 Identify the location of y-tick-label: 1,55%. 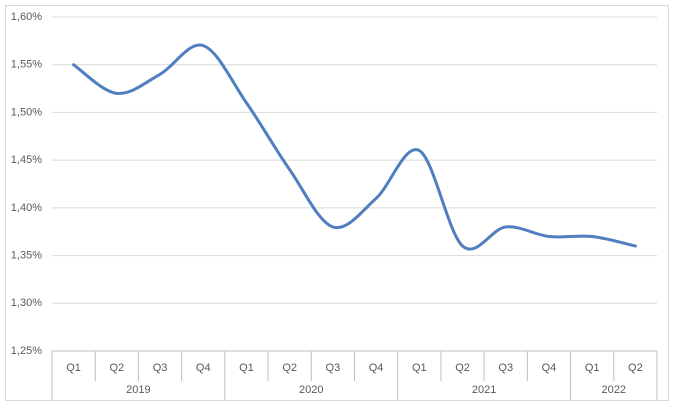
(26, 65).